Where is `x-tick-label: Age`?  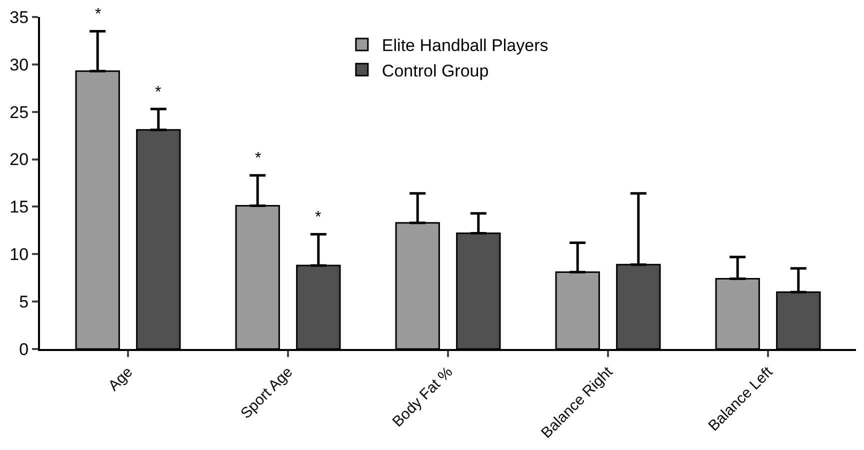
x-tick-label: Age is located at coordinates (120, 379).